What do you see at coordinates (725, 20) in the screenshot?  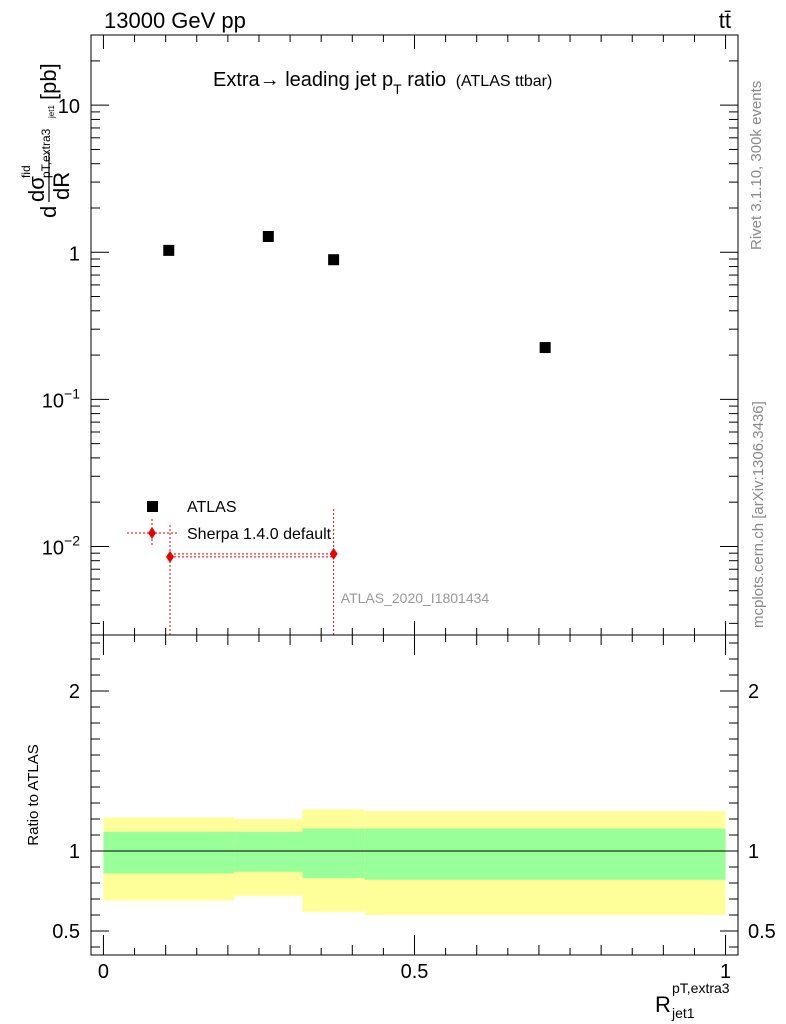 I see `process-label: tt̄` at bounding box center [725, 20].